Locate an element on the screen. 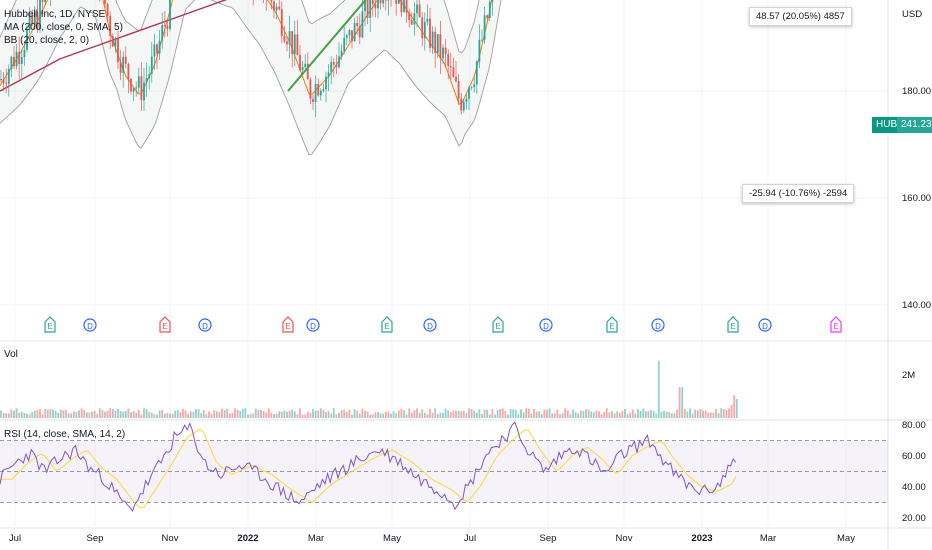 The image size is (932, 550). volume-label: Vol is located at coordinates (11, 354).